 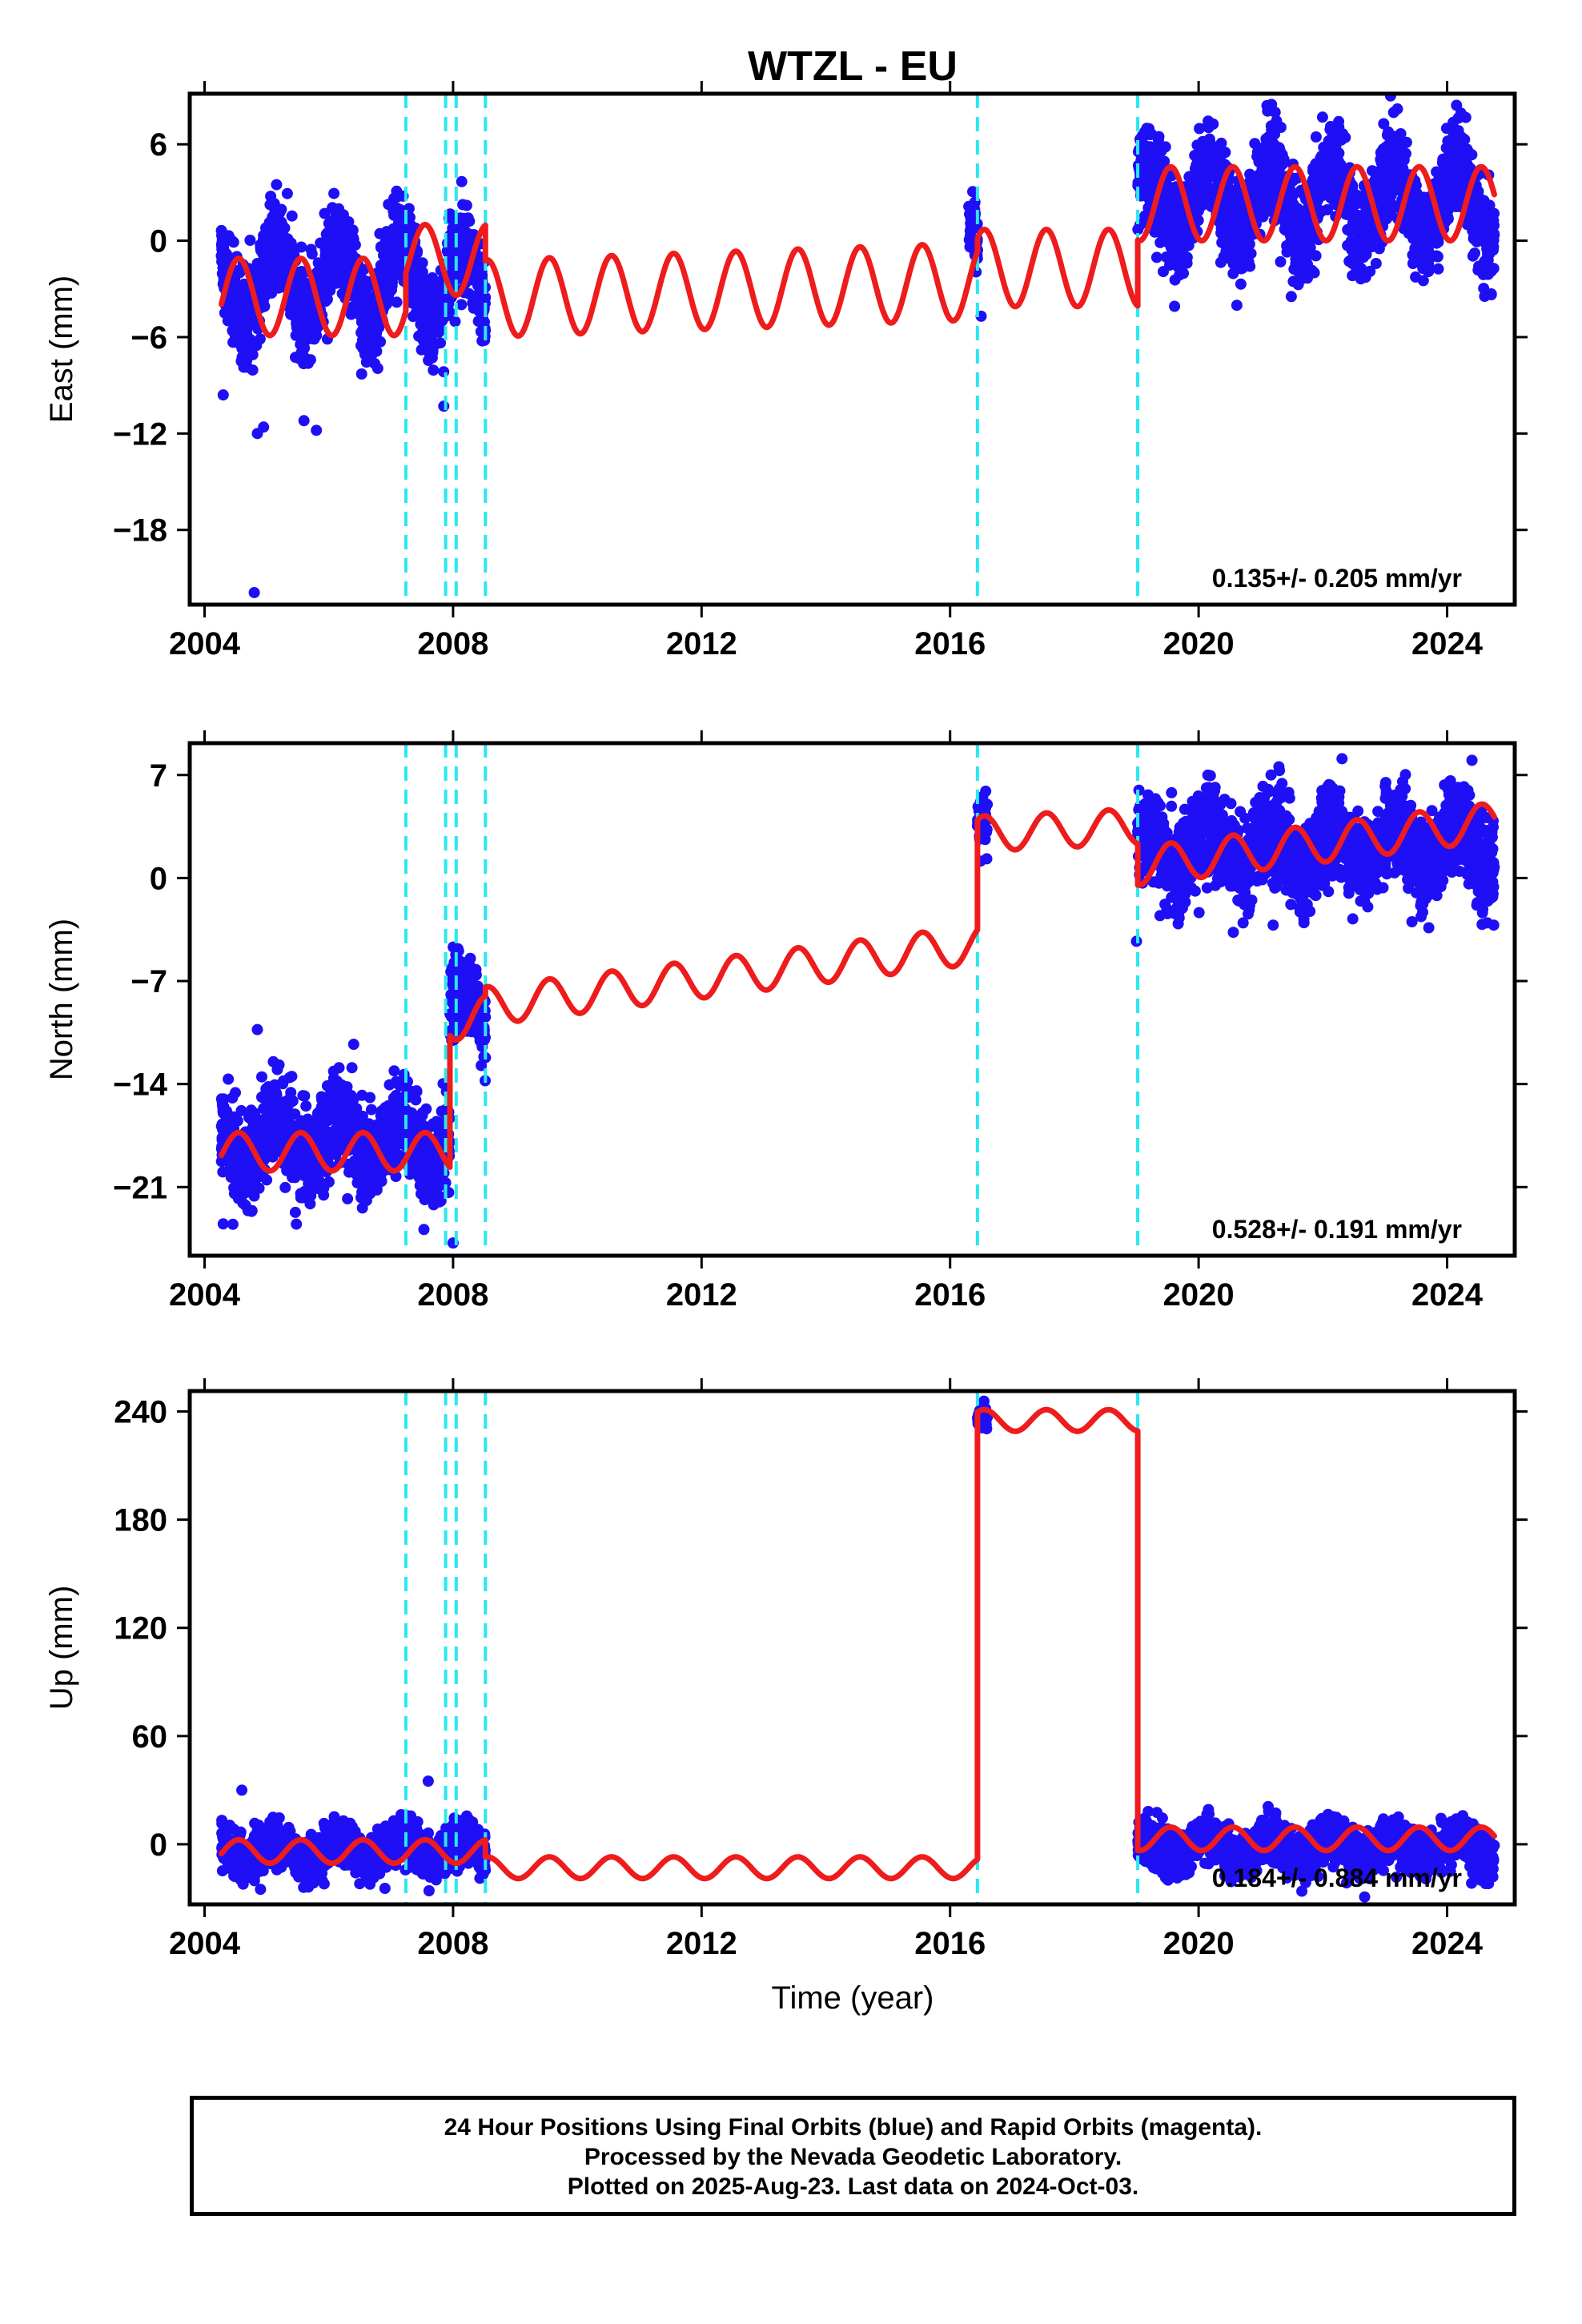 I want to click on x-tick-label-east: 2012, so click(x=701, y=644).